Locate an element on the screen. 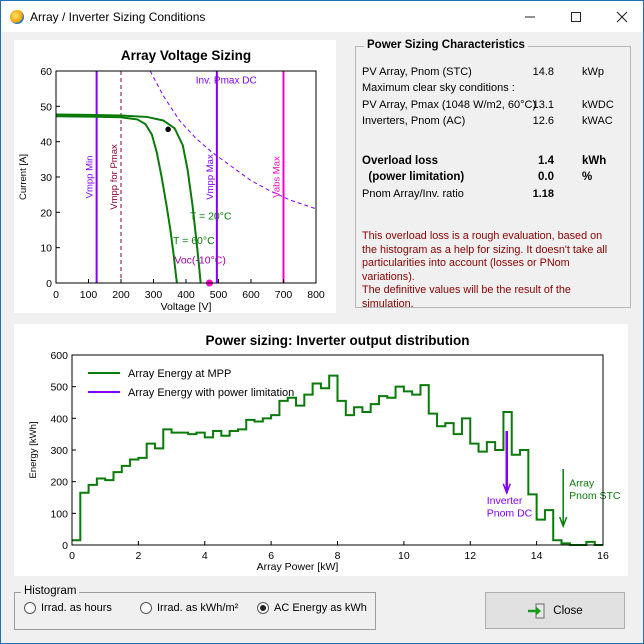 This screenshot has width=644, height=644. radio-ac-energy: AC Energy as kWh is located at coordinates (312, 608).